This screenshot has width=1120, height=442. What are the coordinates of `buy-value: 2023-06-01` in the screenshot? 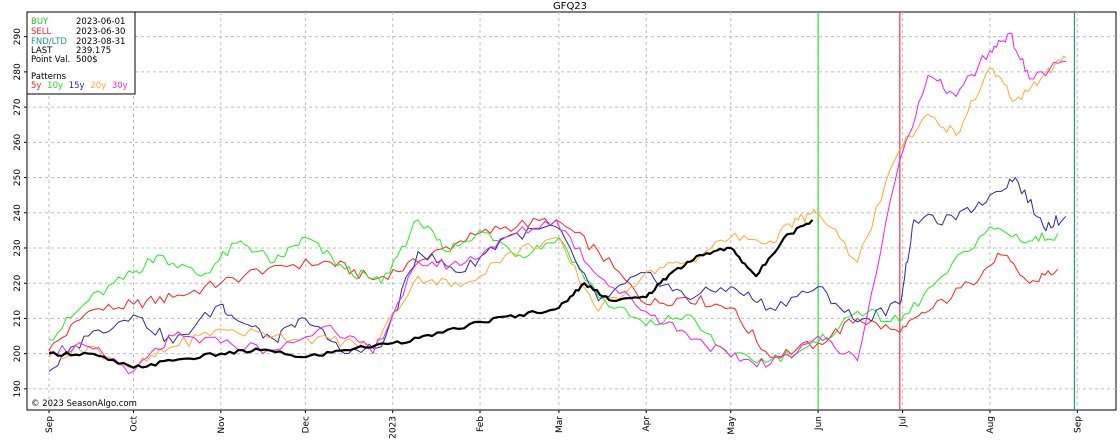 It's located at (100, 22).